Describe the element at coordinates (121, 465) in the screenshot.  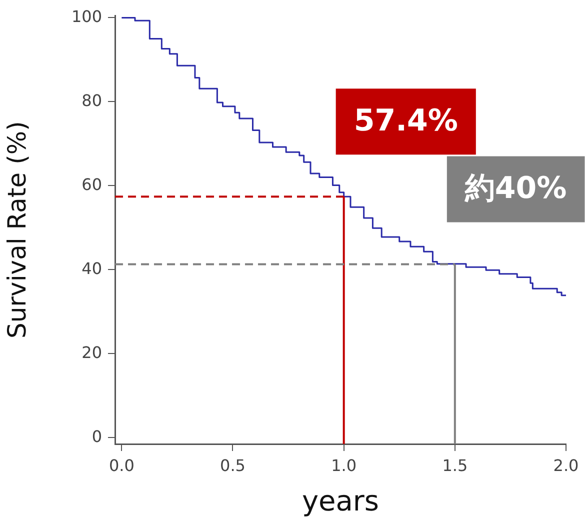
I see `x-tick-label: 0.0` at that location.